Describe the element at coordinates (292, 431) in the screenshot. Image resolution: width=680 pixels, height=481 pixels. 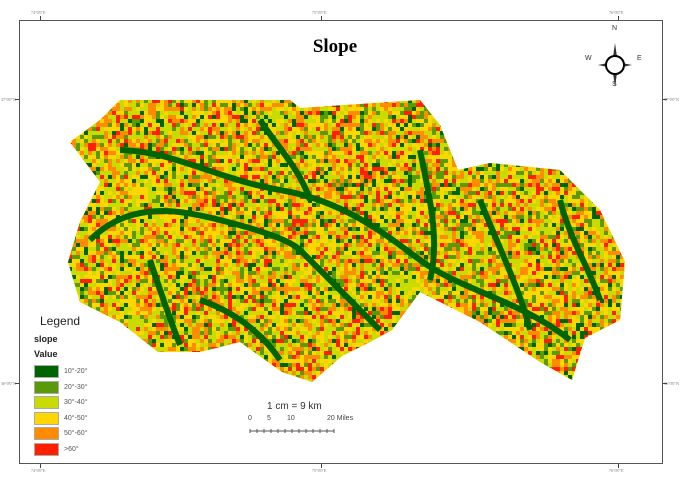
I see `scale-bar-graphic` at that location.